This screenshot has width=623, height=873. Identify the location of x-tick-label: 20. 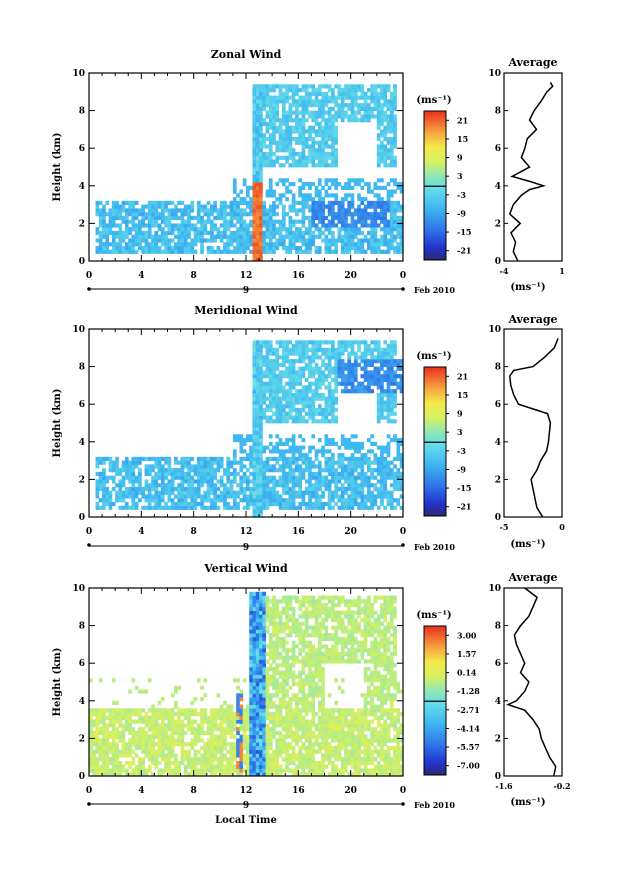
(350, 532).